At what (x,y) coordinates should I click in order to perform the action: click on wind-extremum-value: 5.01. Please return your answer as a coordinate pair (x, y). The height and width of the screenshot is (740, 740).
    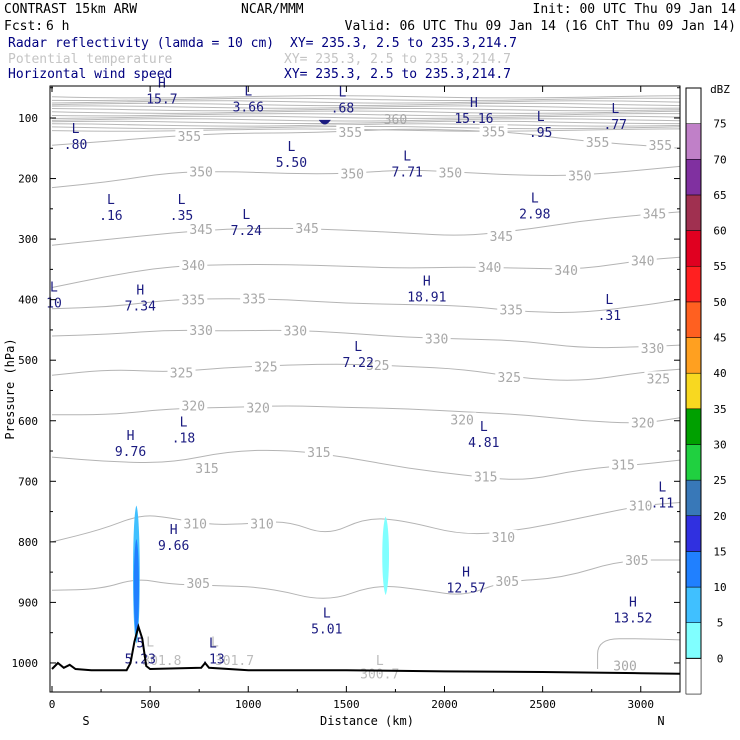
    Looking at the image, I should click on (326, 629).